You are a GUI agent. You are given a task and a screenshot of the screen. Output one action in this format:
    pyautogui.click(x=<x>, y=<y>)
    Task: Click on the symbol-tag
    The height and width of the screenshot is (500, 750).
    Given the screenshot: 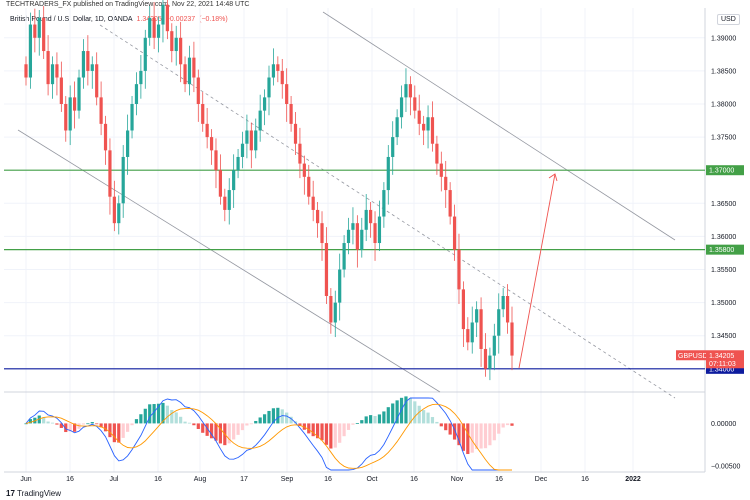 What is the action you would take?
    pyautogui.click(x=691, y=355)
    